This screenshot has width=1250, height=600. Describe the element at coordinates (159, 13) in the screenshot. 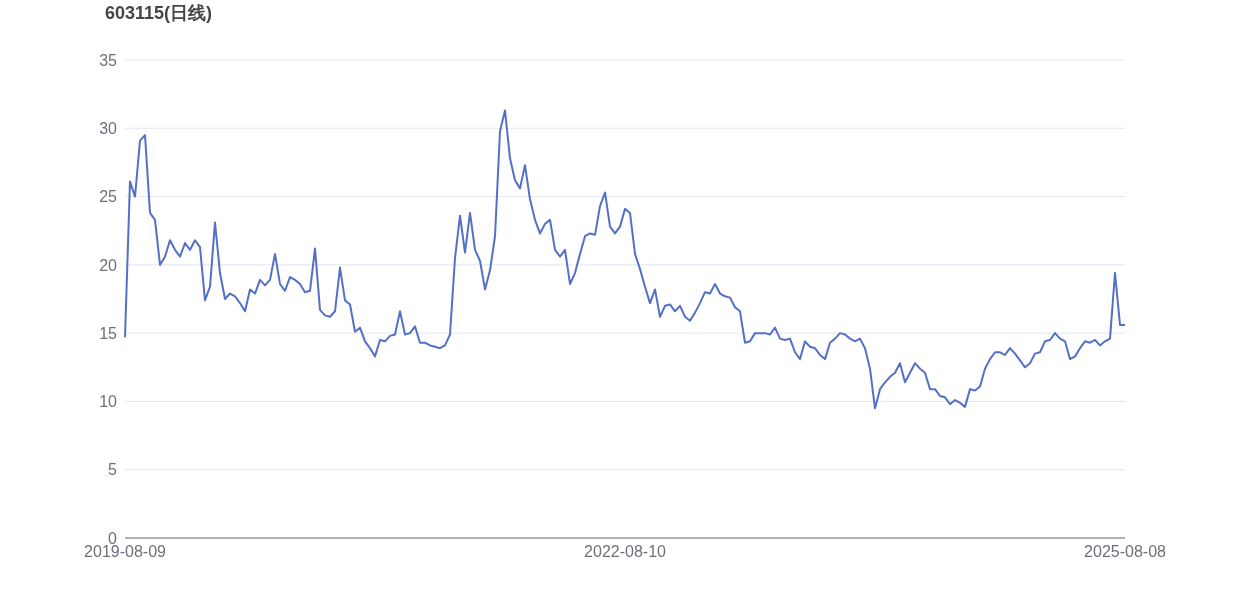

I see `chart-title: 603115(日线)` at that location.